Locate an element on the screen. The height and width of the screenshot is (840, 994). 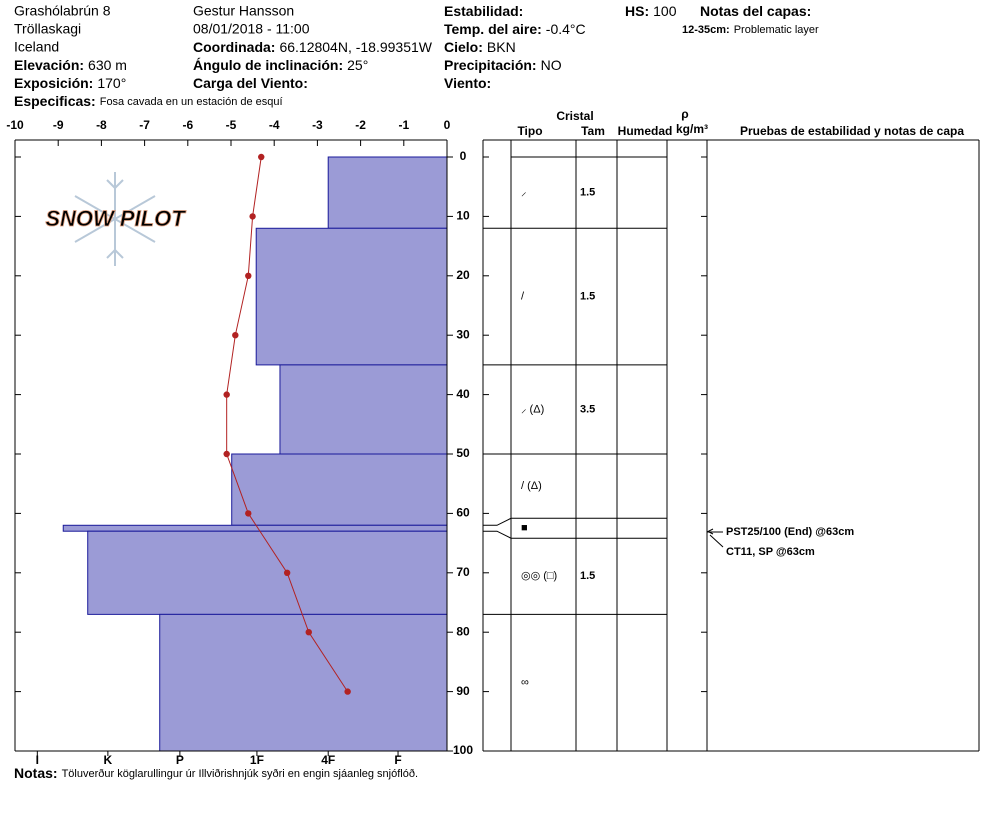
table-header: Cristal is located at coordinates (574, 116).